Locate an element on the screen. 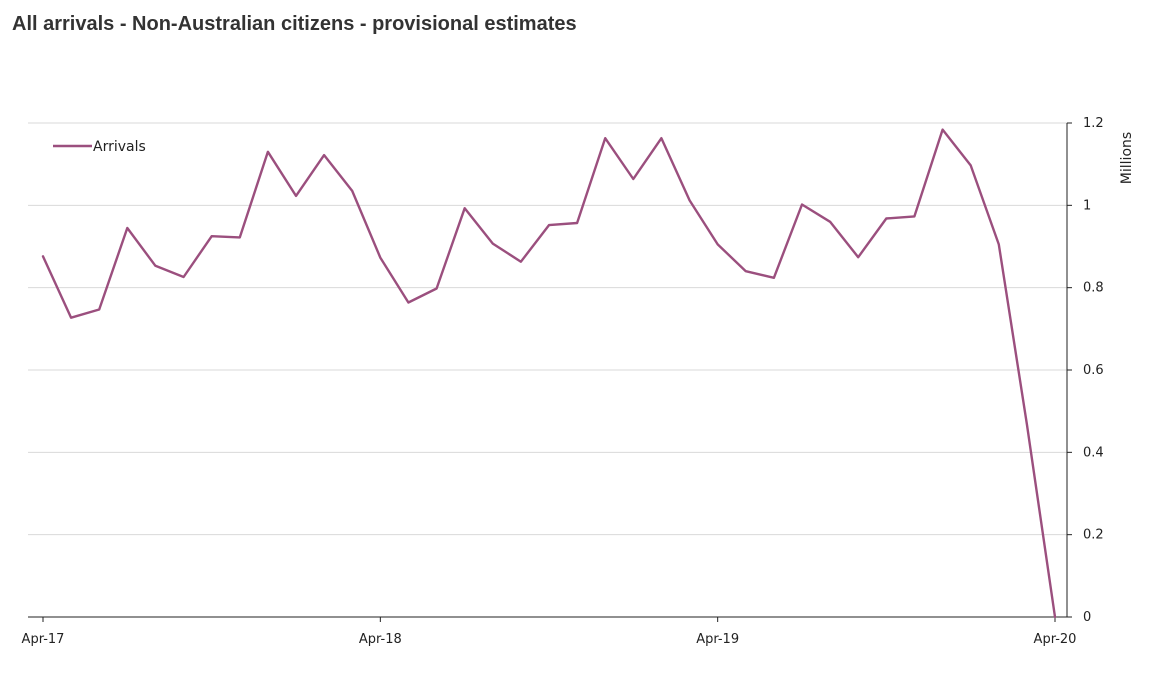  y-tick-label: 1 is located at coordinates (1087, 205).